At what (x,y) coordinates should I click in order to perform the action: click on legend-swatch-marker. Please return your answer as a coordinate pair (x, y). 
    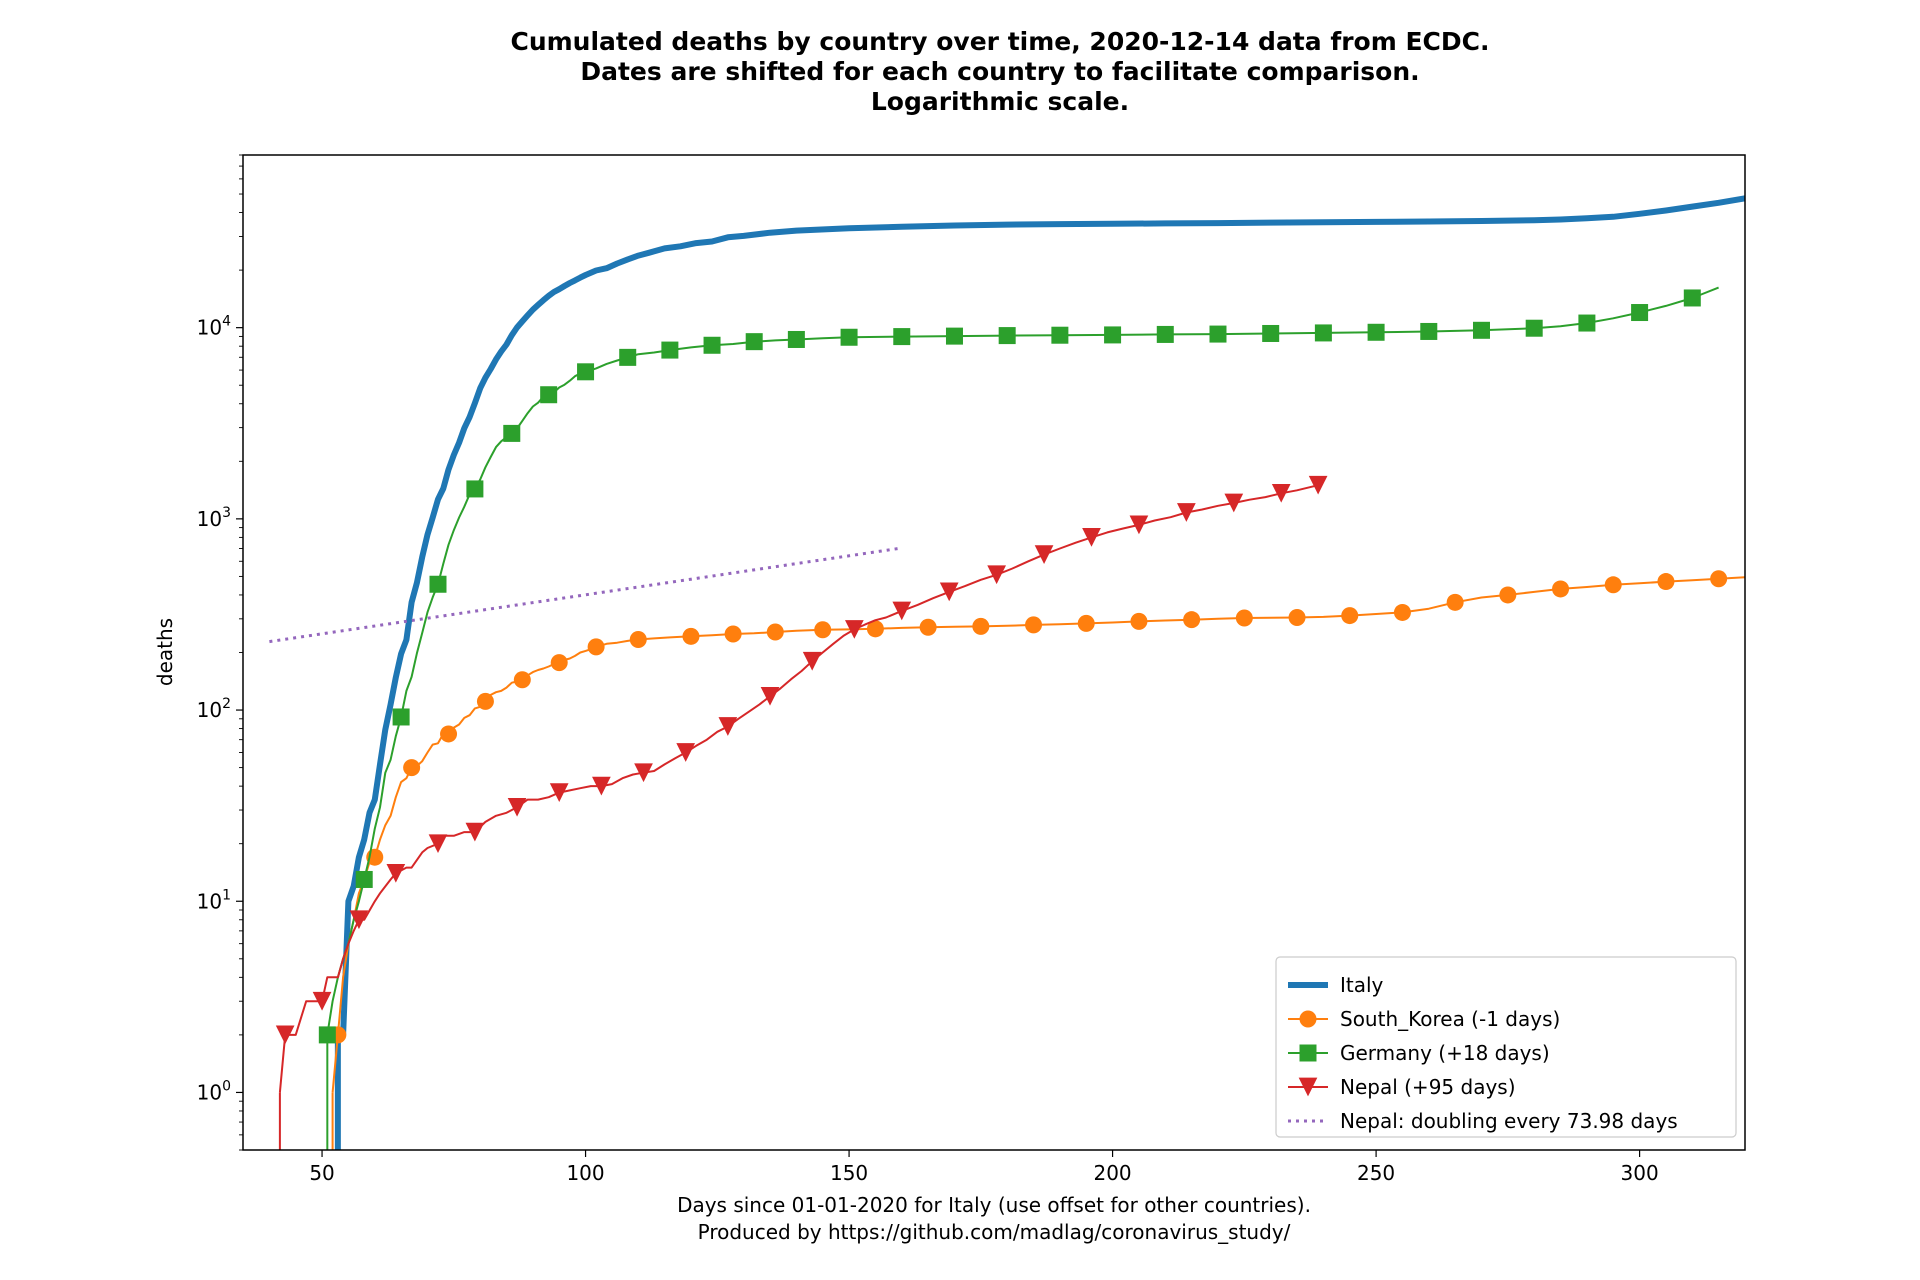
    Looking at the image, I should click on (1308, 1019).